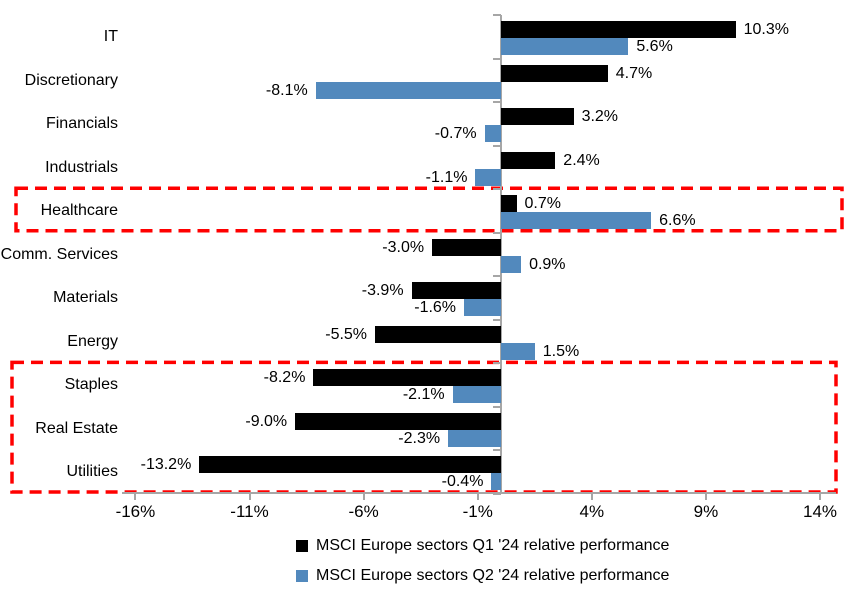  What do you see at coordinates (407, 378) in the screenshot?
I see `bar-q1-staples` at bounding box center [407, 378].